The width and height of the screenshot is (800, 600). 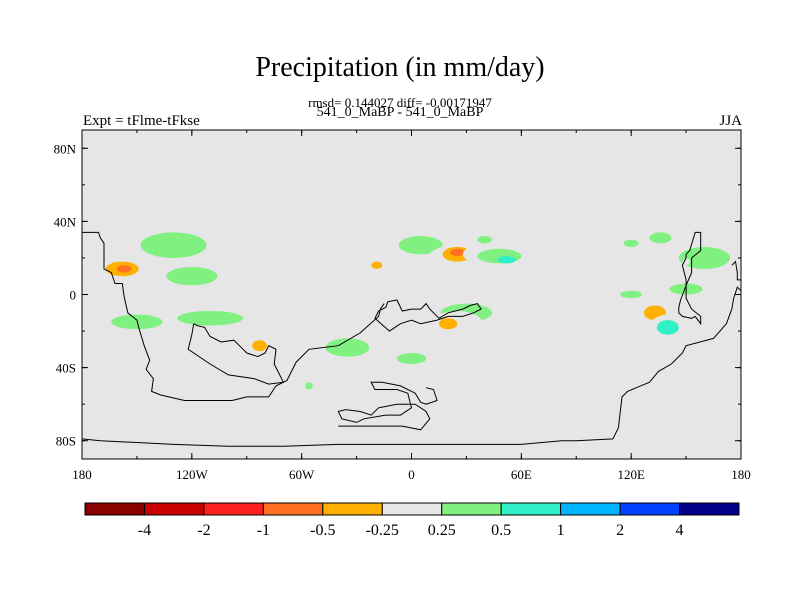 I want to click on x-tick-label: 120W, so click(x=192, y=474).